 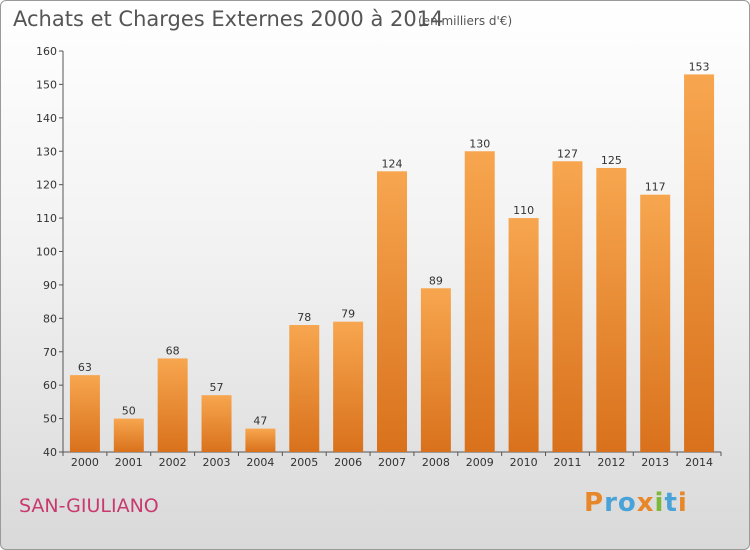 I want to click on bar-value-label: 89, so click(x=436, y=280).